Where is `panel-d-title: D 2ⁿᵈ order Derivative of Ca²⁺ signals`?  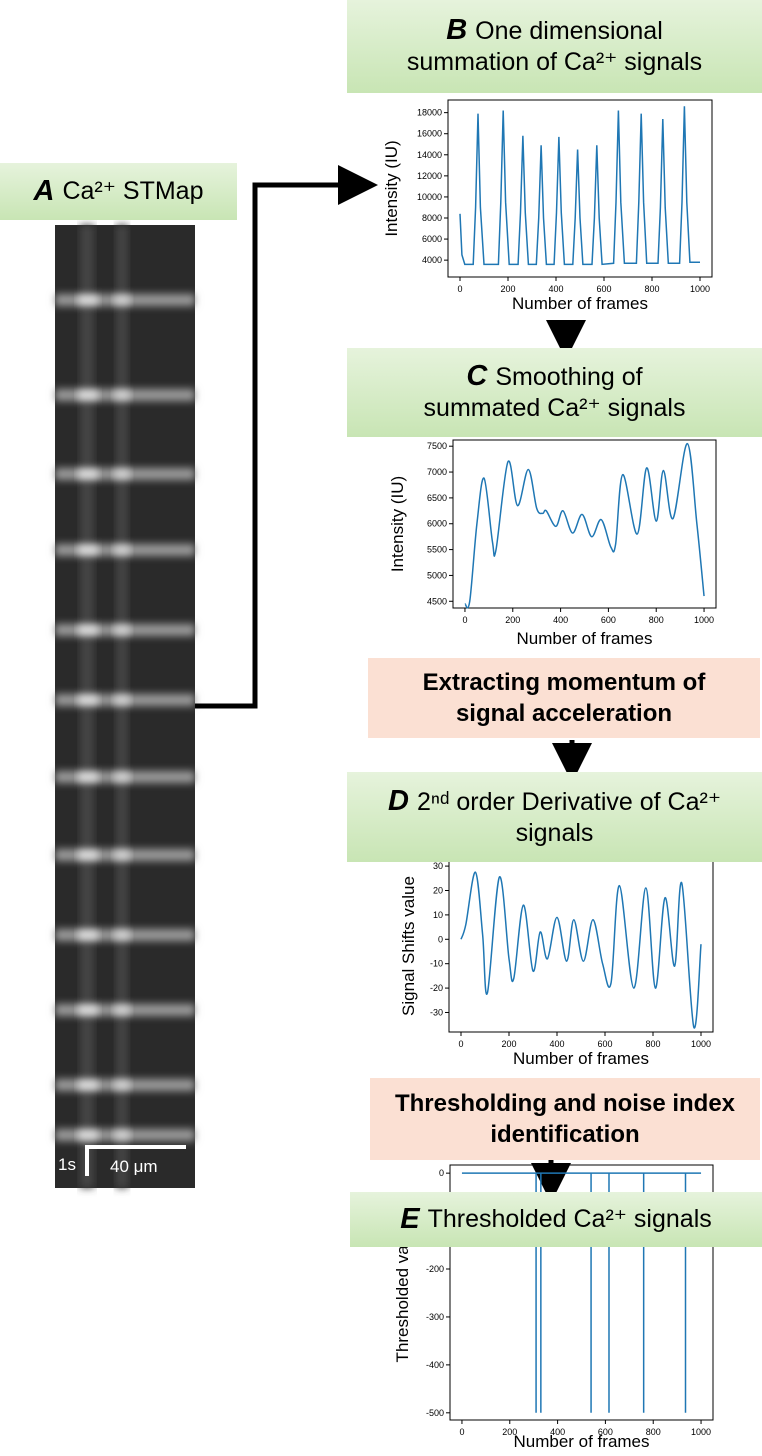 panel-d-title: D 2ⁿᵈ order Derivative of Ca²⁺ signals is located at coordinates (554, 817).